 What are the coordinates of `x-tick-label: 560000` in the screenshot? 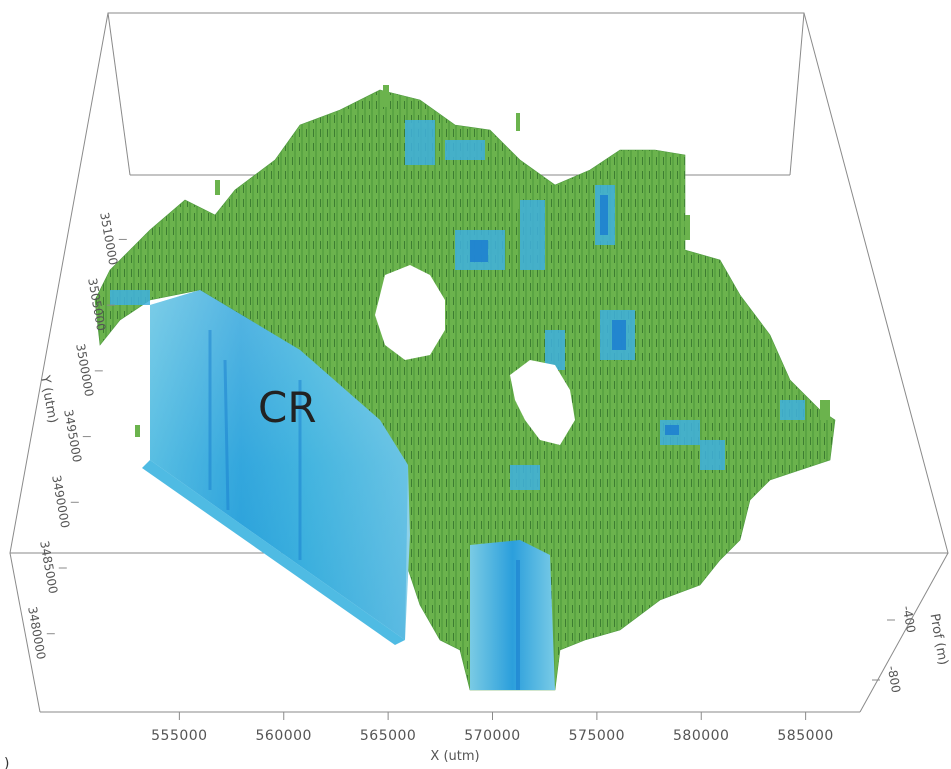 It's located at (284, 736).